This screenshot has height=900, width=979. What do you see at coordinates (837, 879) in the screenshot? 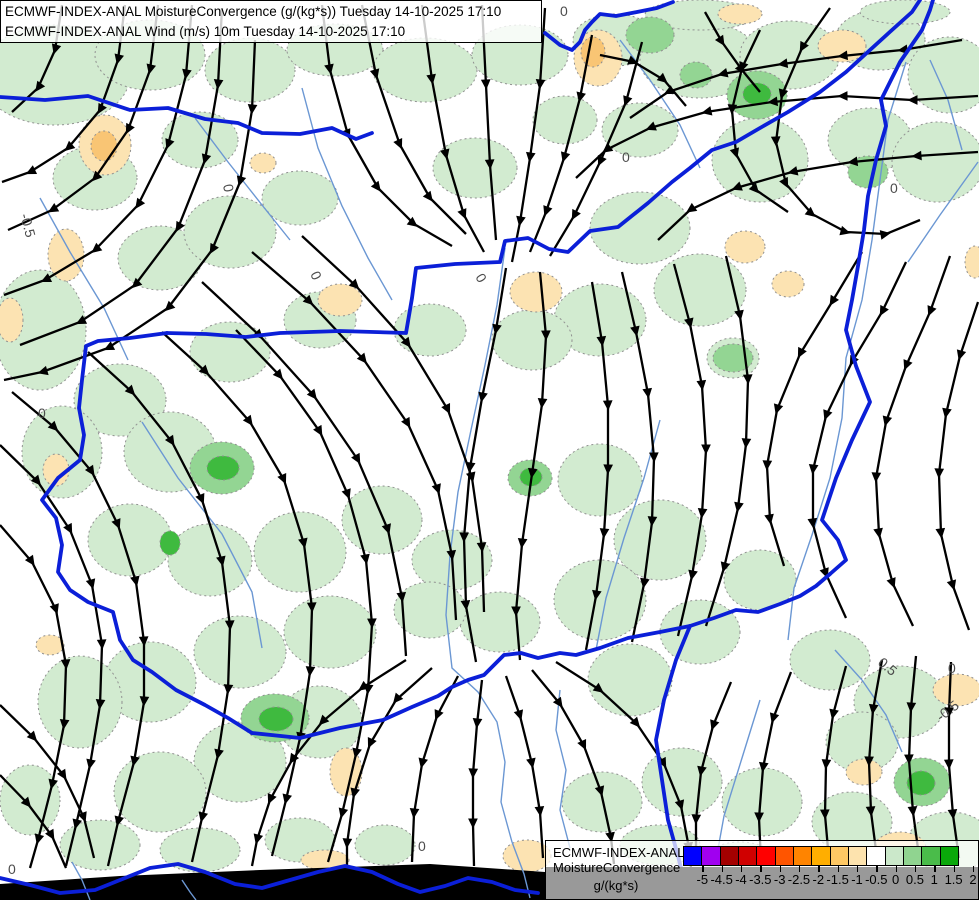
I see `legend-tick-label: -1.5` at bounding box center [837, 879].